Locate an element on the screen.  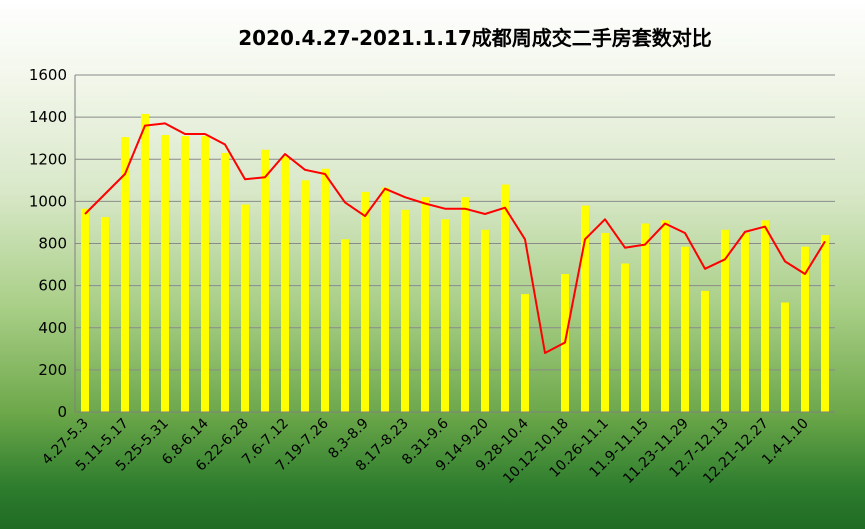
y-tick-label: 1000 is located at coordinates (48, 201).